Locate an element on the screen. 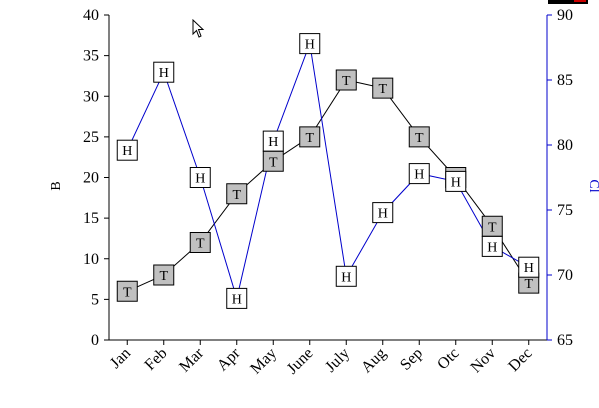 Image resolution: width=599 pixels, height=408 pixels. left-tick-label: 20 is located at coordinates (91, 178).